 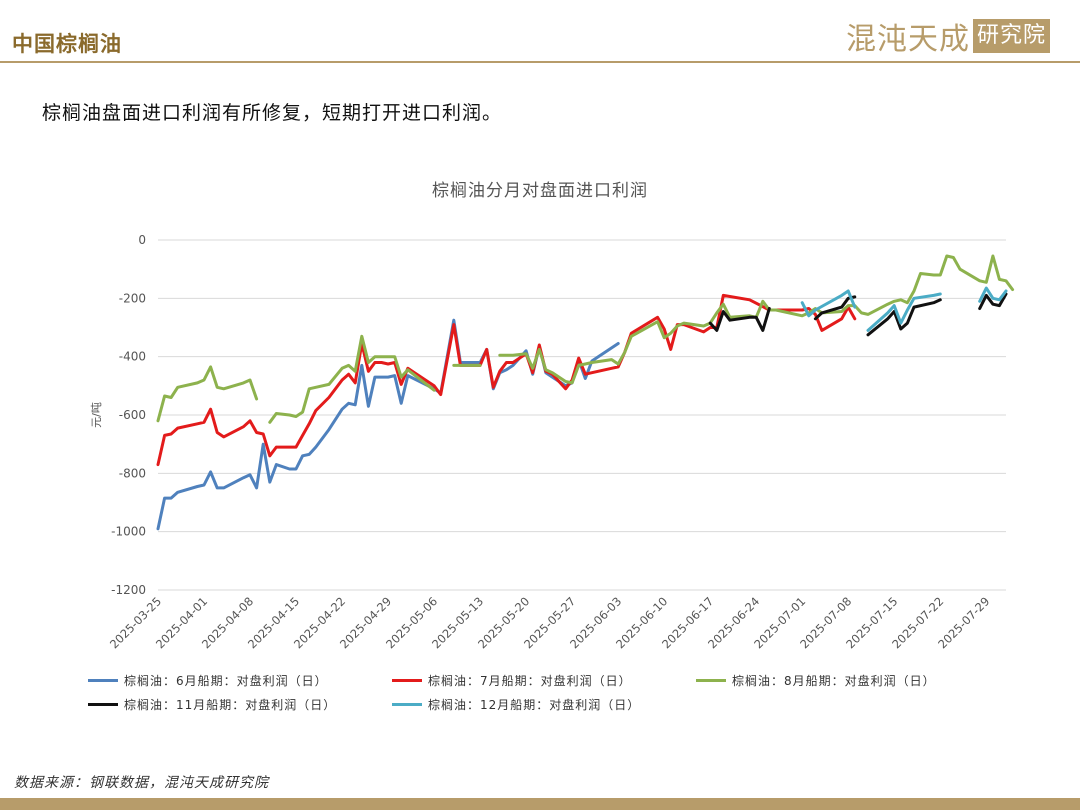 I want to click on legend-label-jun: 棕榈油：6月船期：对盘利润（日）, so click(x=226, y=681).